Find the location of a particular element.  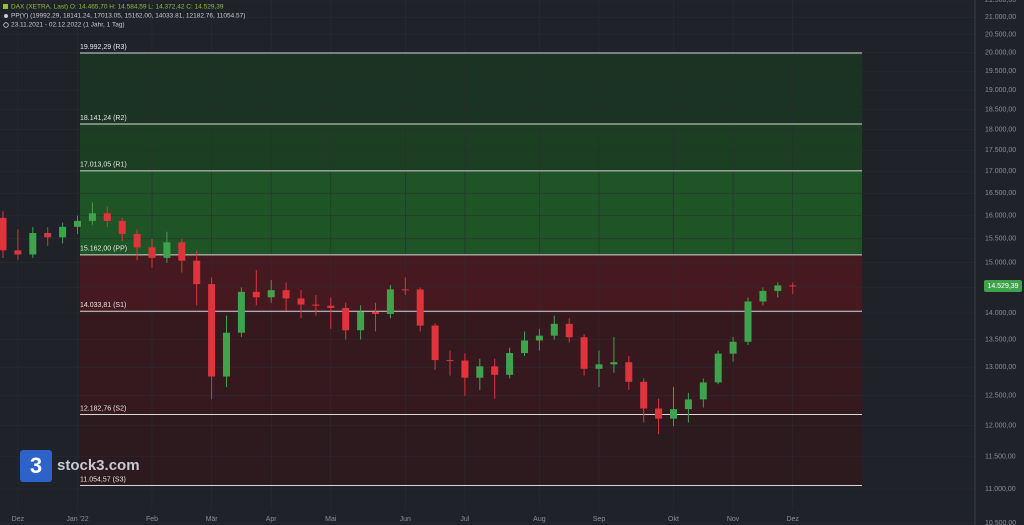

x-tick-label: Jan '22 is located at coordinates (77, 519).